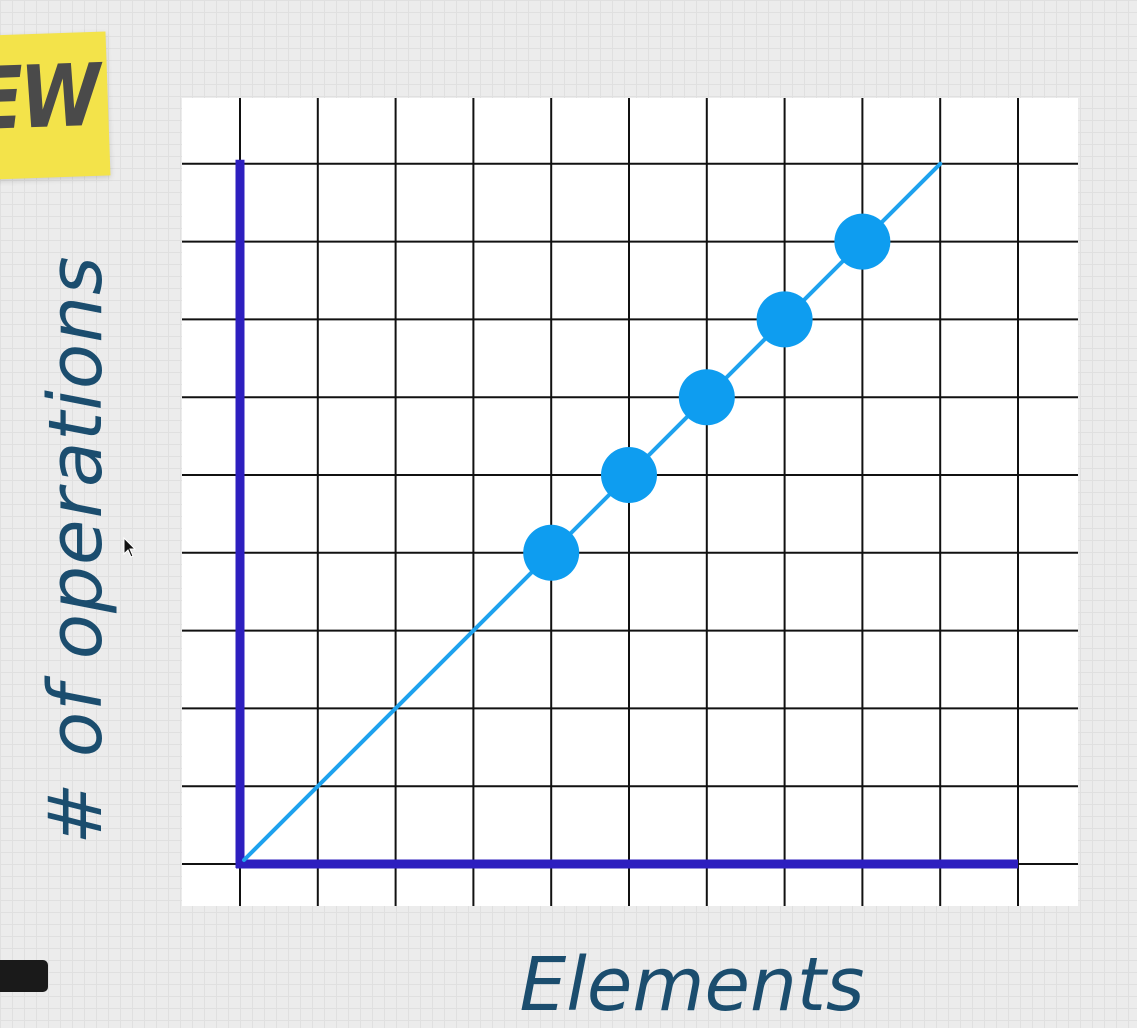 The height and width of the screenshot is (1028, 1137). What do you see at coordinates (24, 976) in the screenshot?
I see `dark-tab-fragment` at bounding box center [24, 976].